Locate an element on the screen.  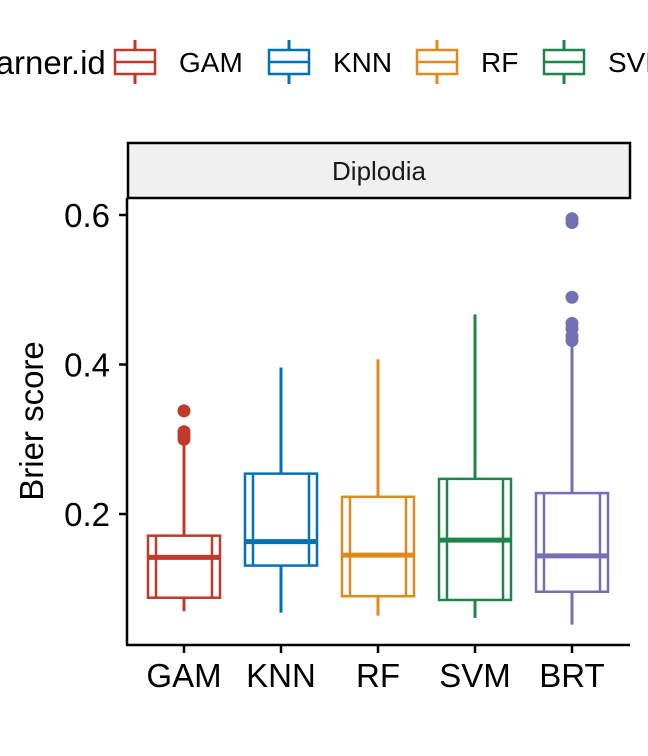
facet-label: Diplodia is located at coordinates (379, 171).